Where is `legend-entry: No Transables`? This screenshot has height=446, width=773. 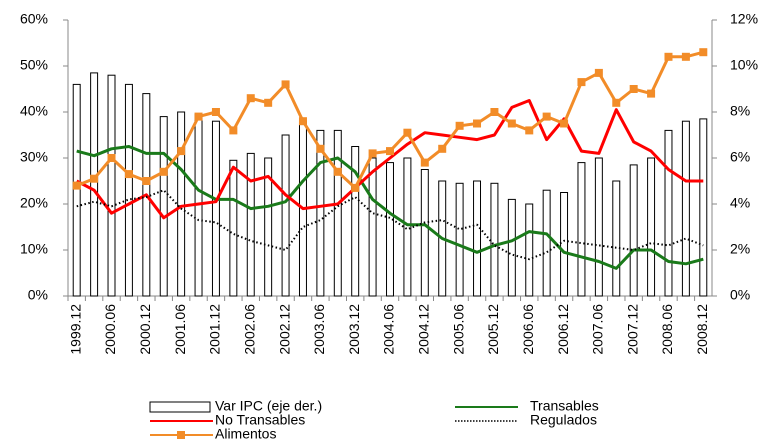
legend-entry: No Transables is located at coordinates (227, 420).